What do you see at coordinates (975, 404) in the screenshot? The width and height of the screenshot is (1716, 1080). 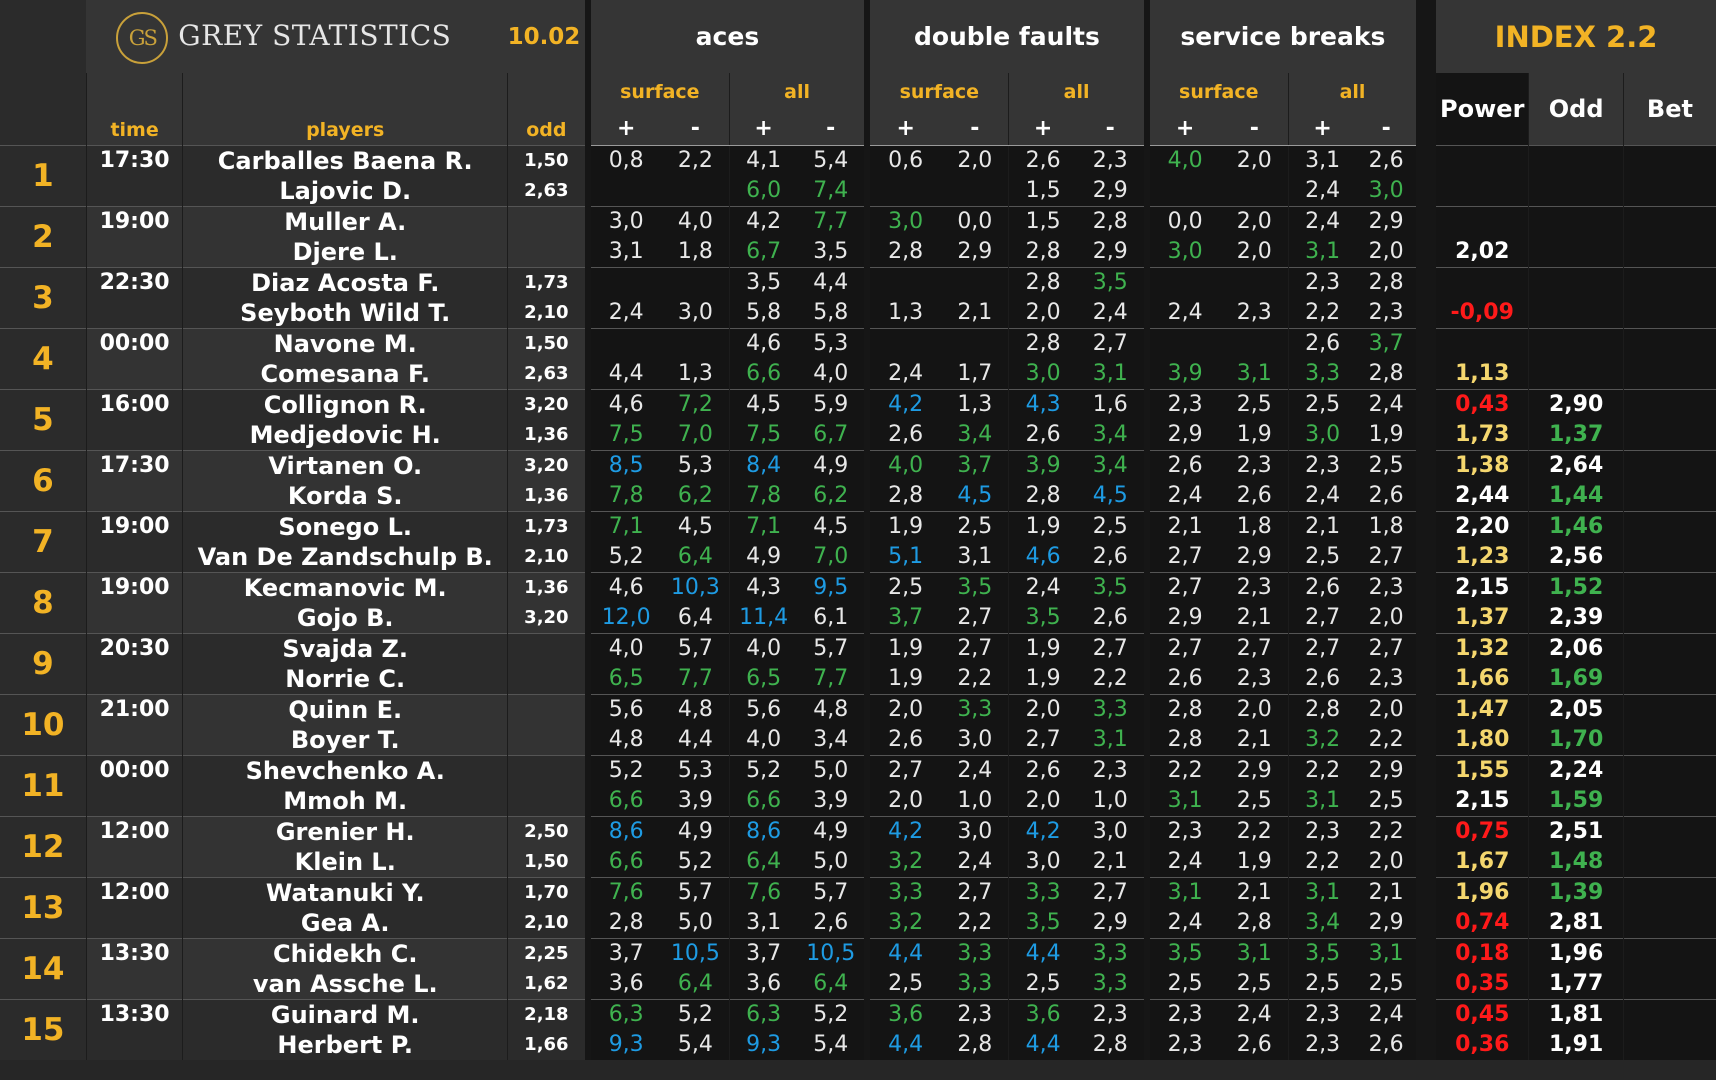 I see `df-value: 1,3` at bounding box center [975, 404].